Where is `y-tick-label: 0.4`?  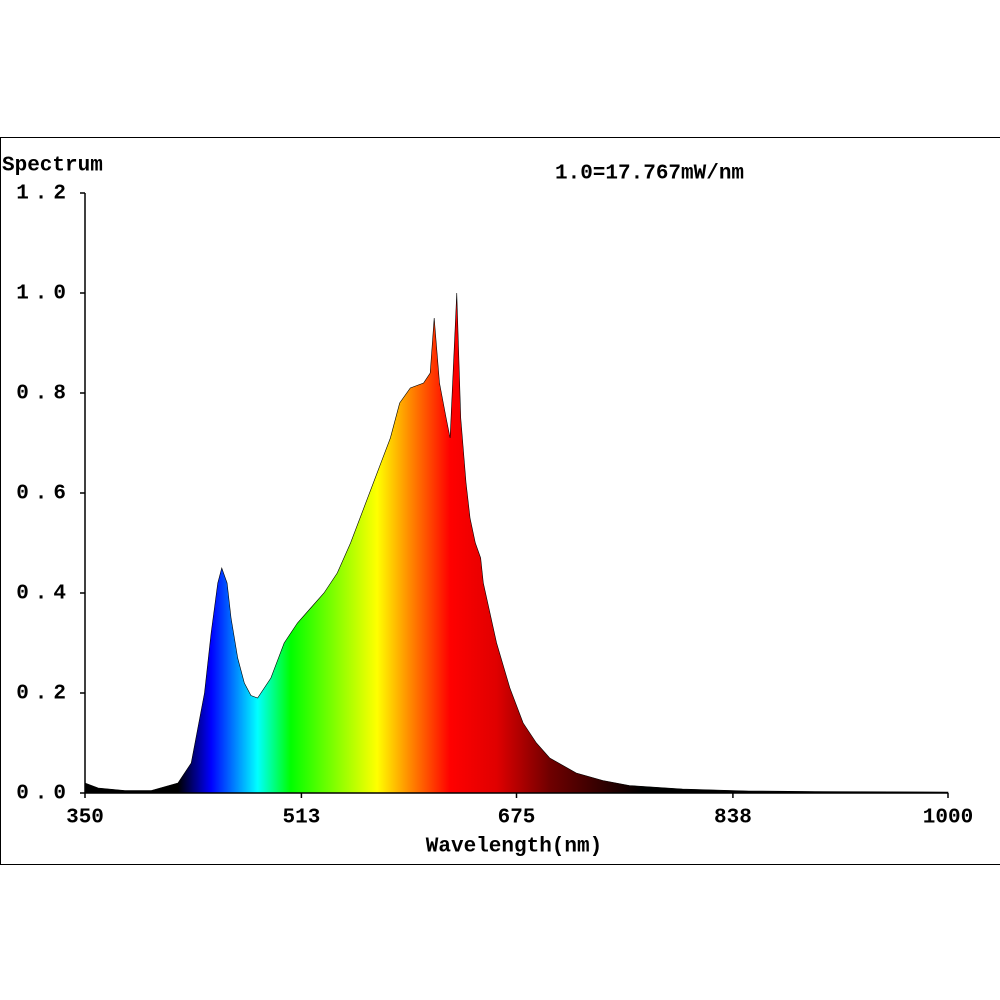 y-tick-label: 0.4 is located at coordinates (44, 594).